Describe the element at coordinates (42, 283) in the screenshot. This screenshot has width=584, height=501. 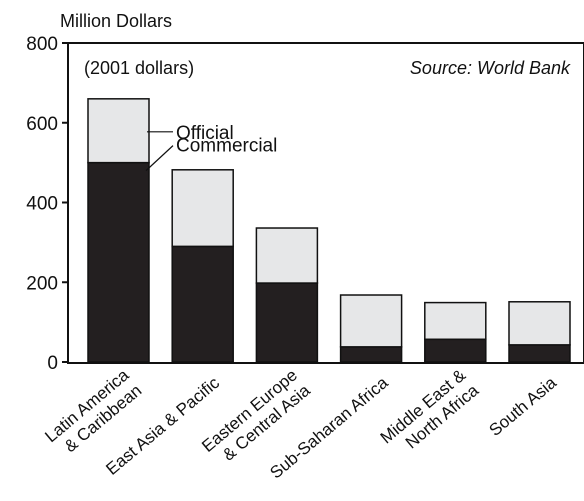
I see `y-tick-label: 200` at that location.